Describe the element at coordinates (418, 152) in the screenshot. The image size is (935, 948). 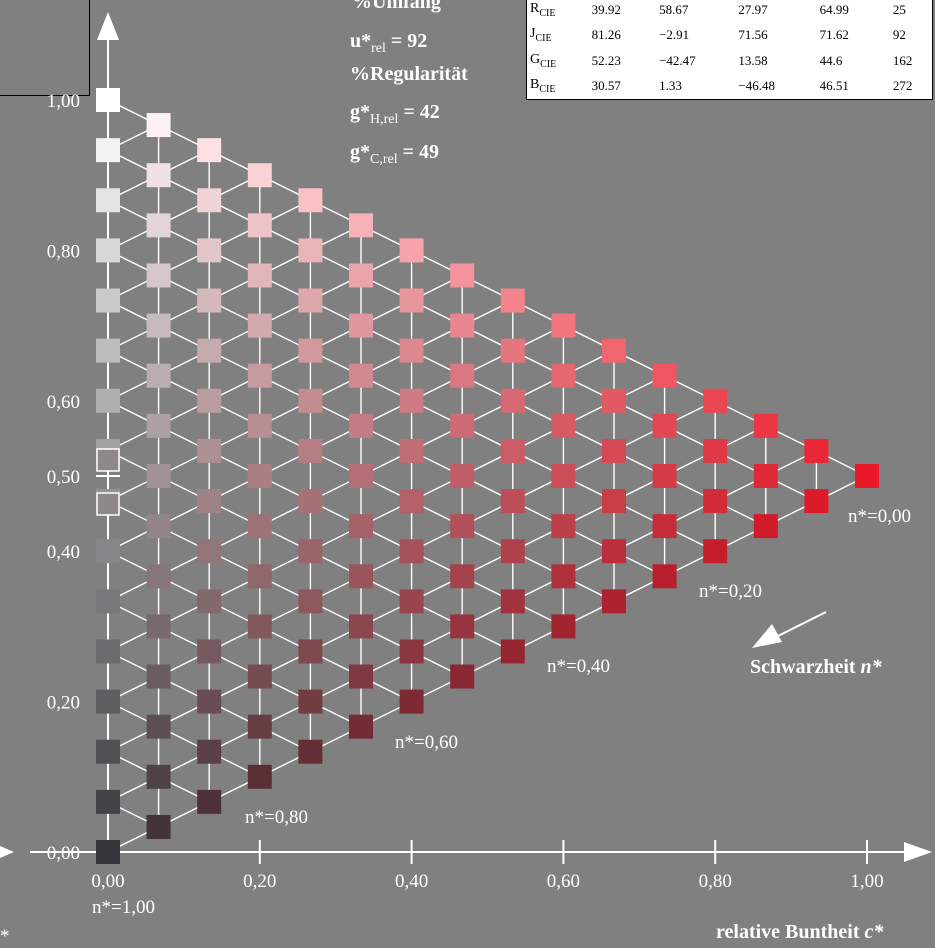
I see `gc-number: = 49` at that location.